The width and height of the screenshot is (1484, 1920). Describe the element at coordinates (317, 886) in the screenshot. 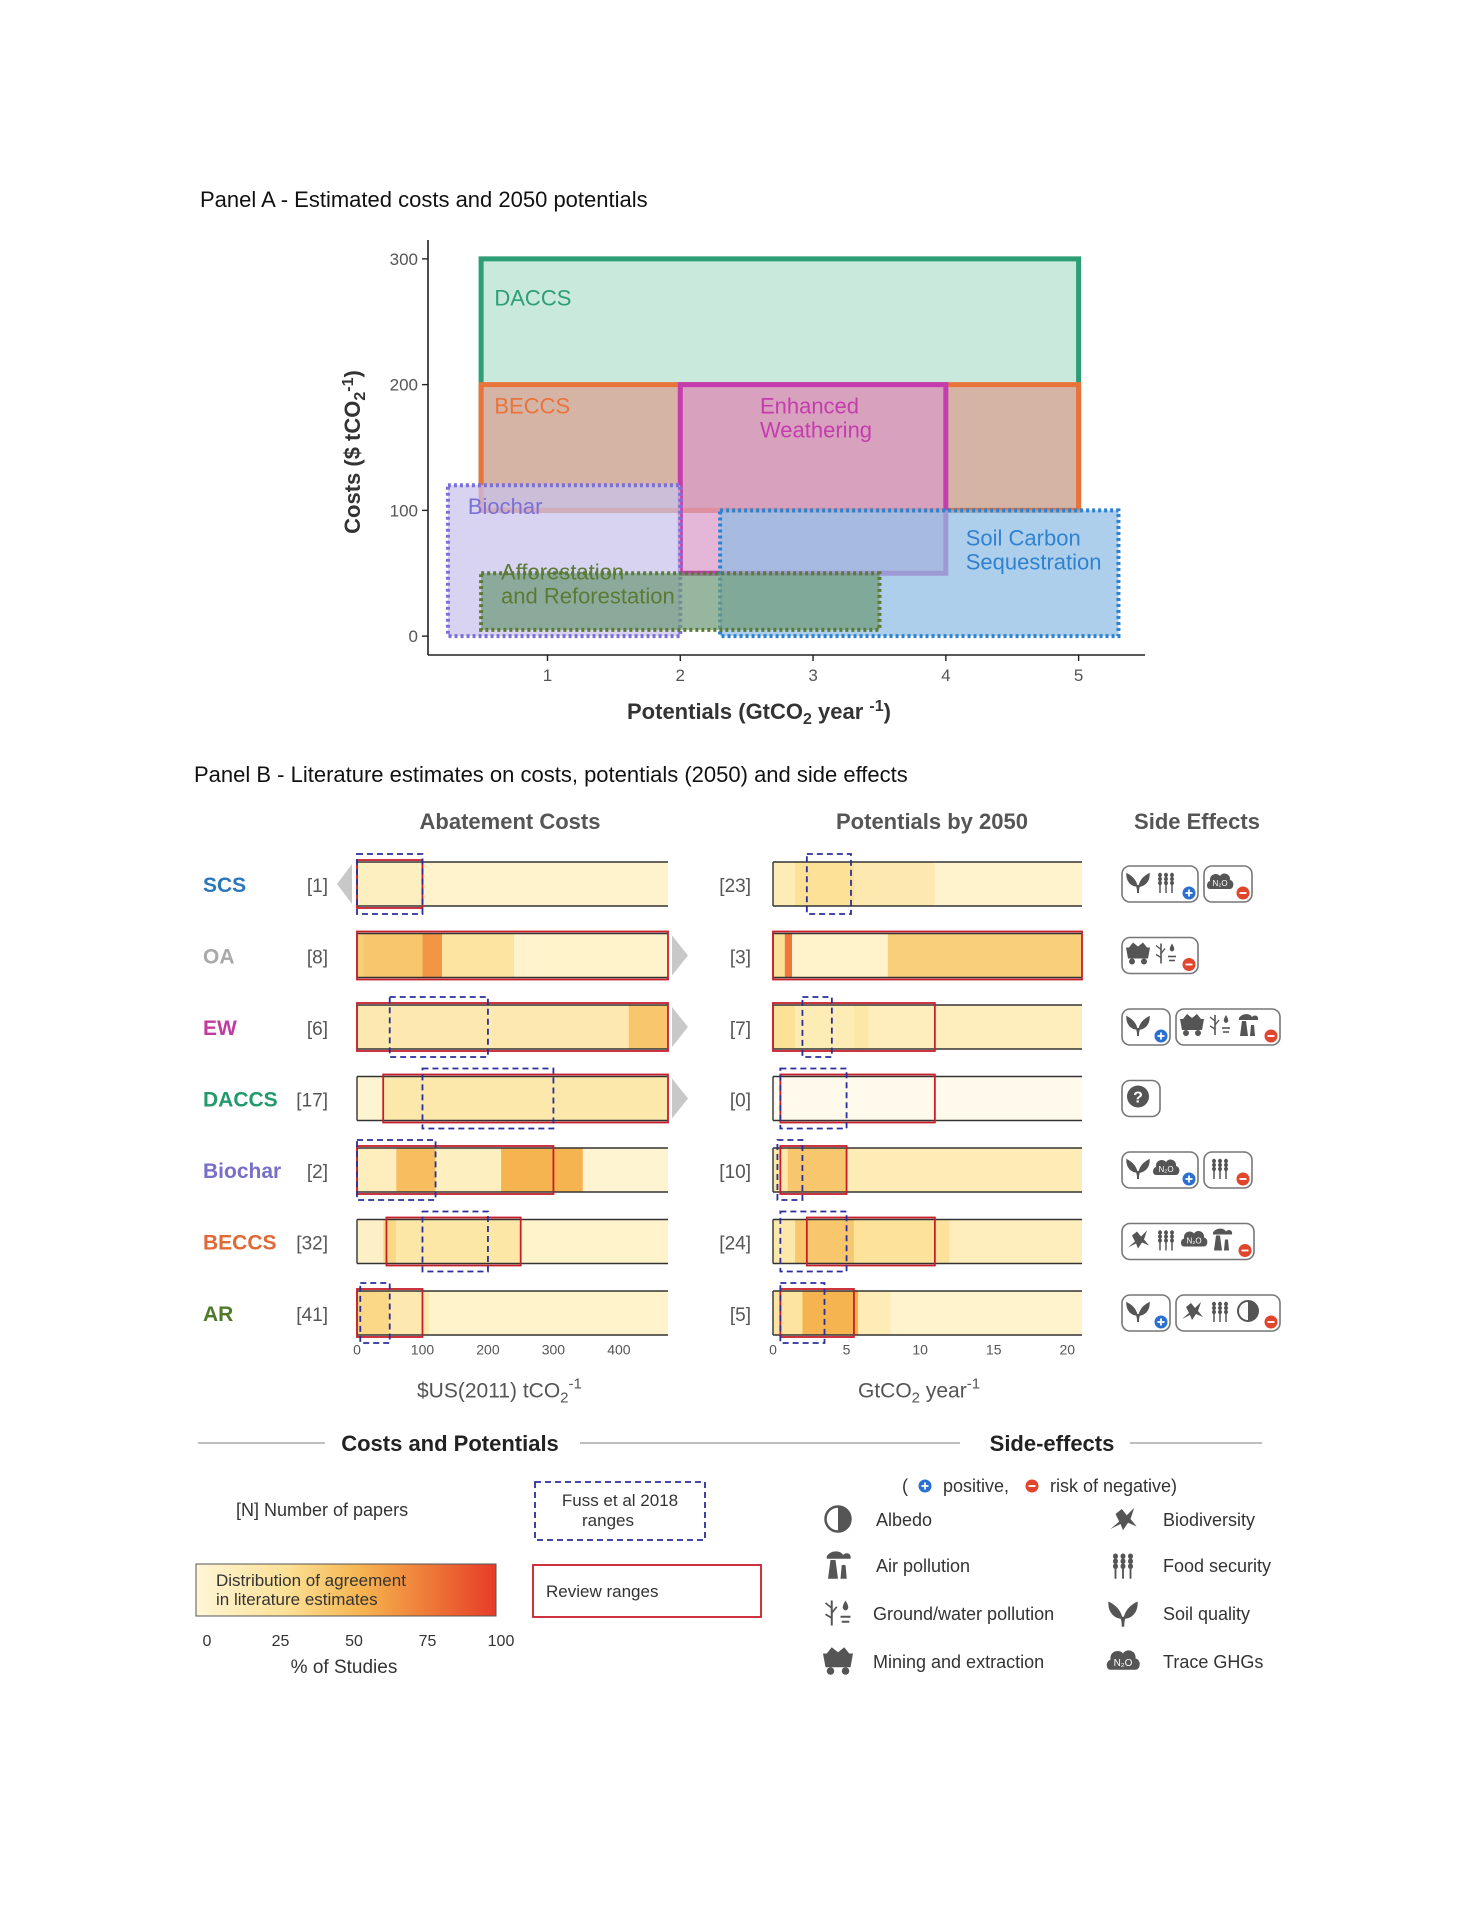

I see `cost-papers-count: [1]` at that location.